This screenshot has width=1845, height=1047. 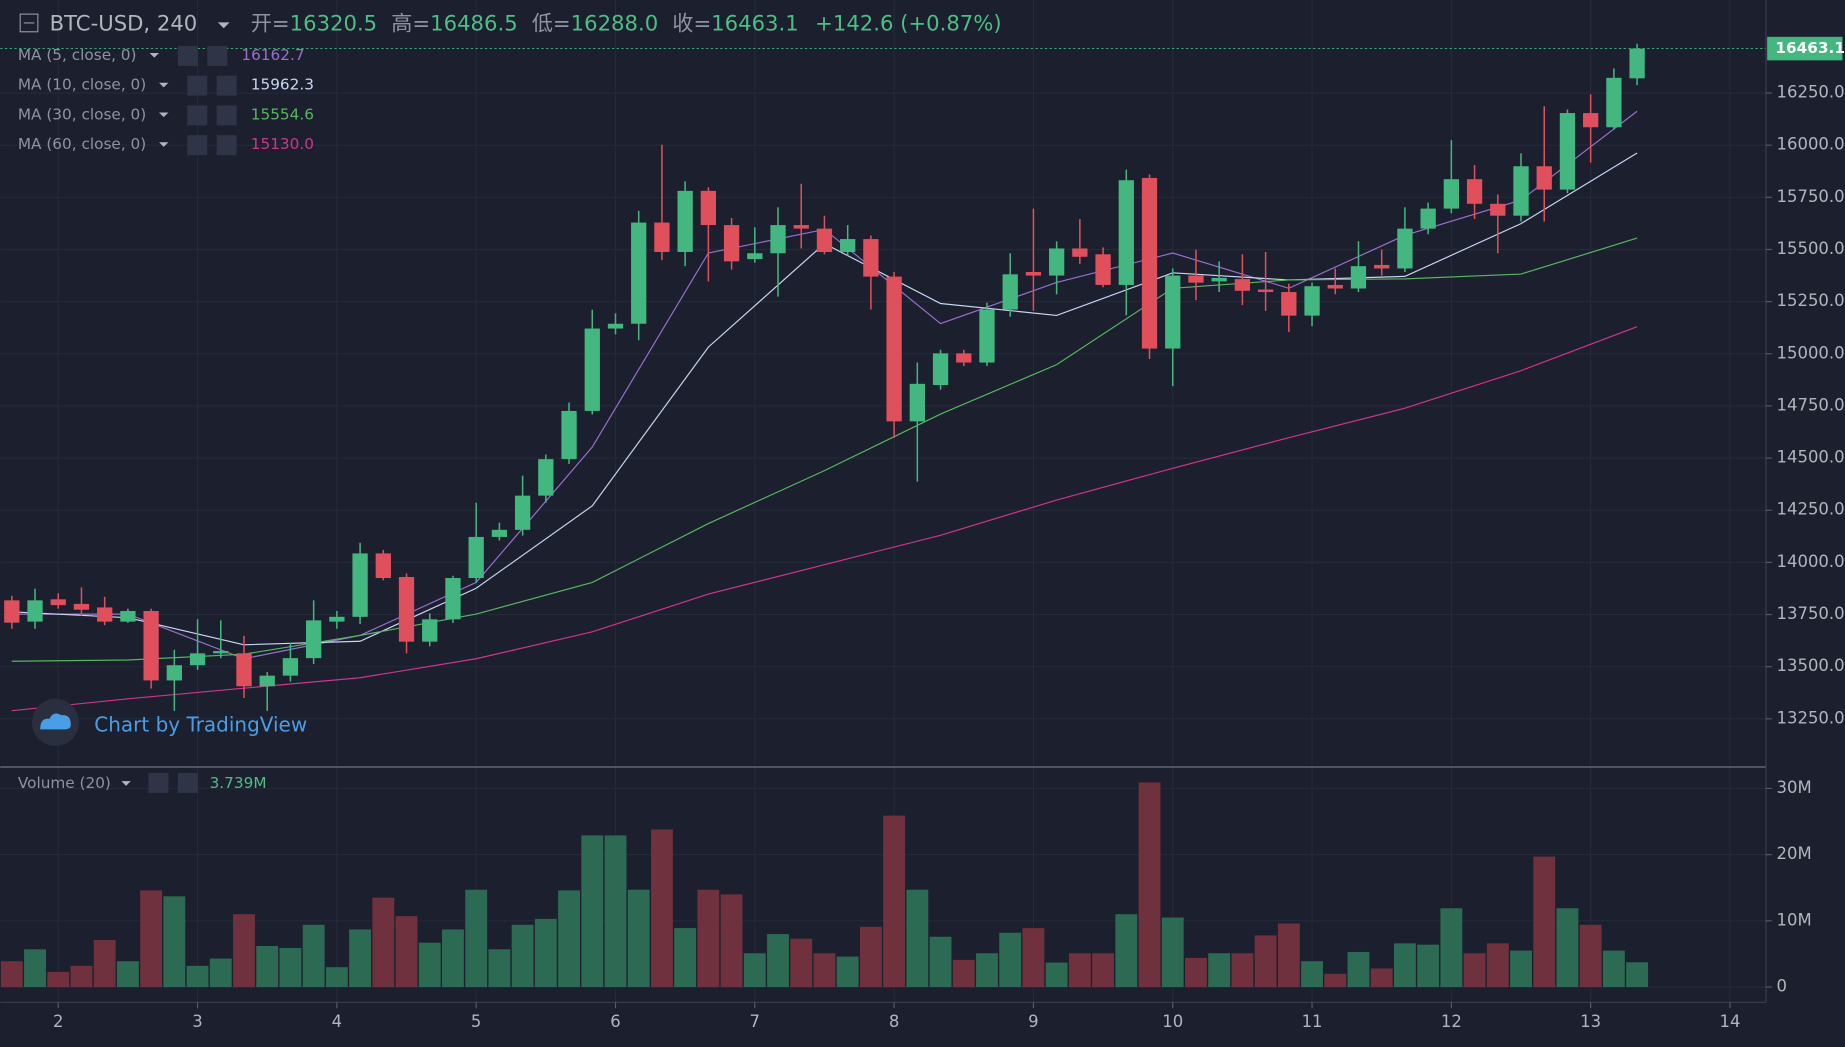 What do you see at coordinates (1794, 853) in the screenshot?
I see `y-tick-label: 20M` at bounding box center [1794, 853].